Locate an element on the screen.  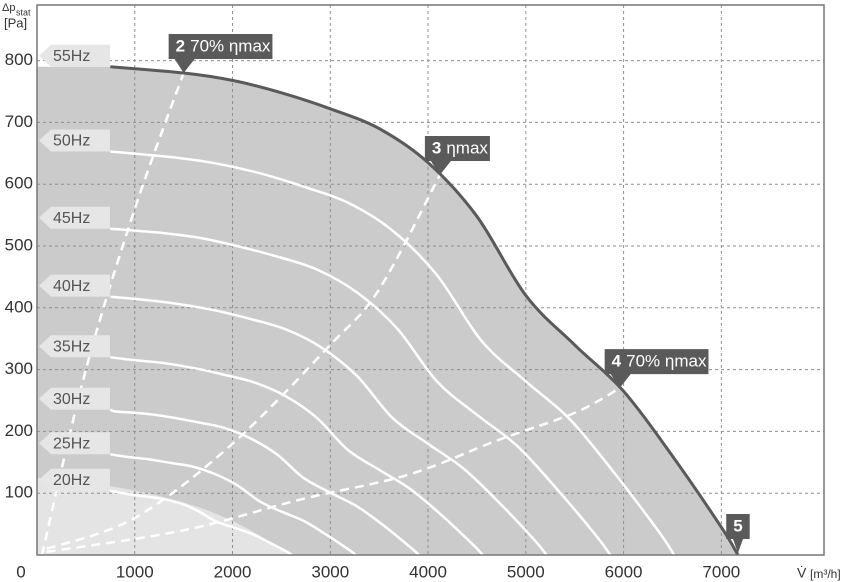
y-axis-subscript: stat is located at coordinates (23, 12).